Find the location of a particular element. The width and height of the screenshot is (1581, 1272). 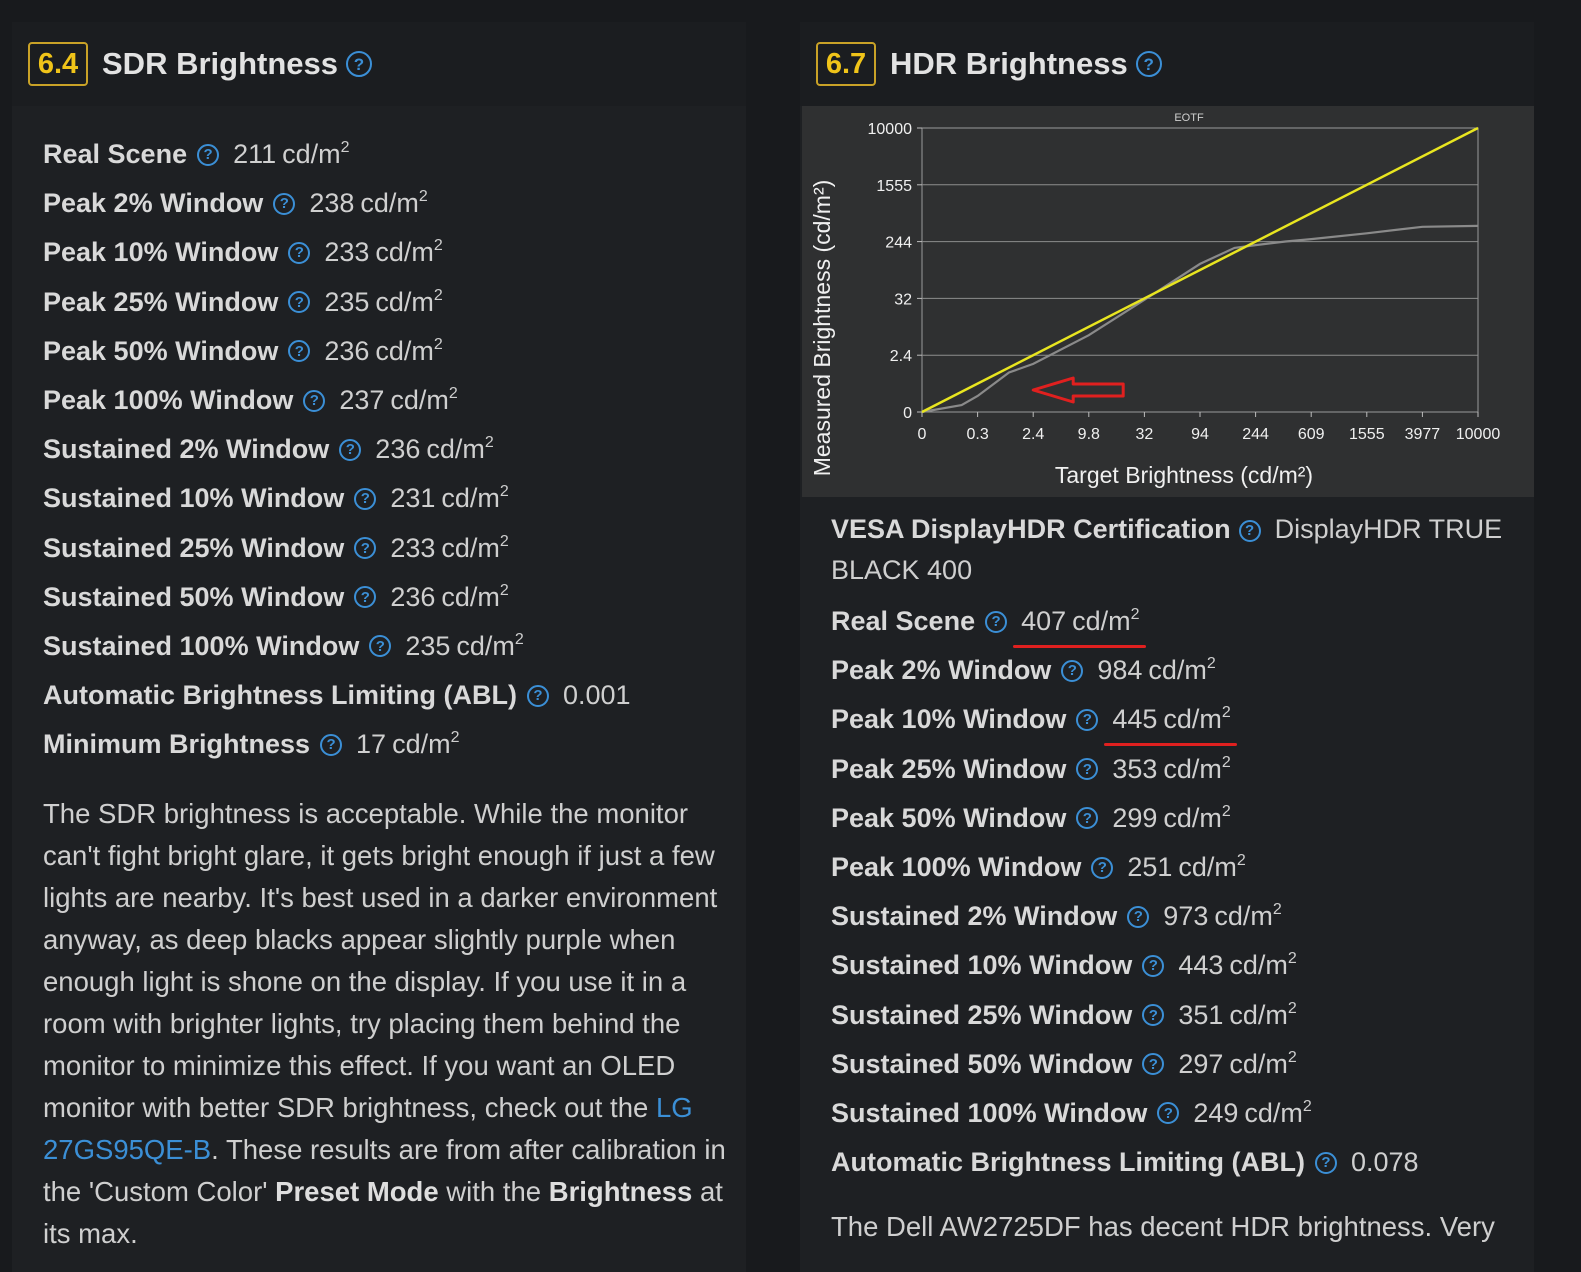

metric-value: 299 is located at coordinates (1135, 817).